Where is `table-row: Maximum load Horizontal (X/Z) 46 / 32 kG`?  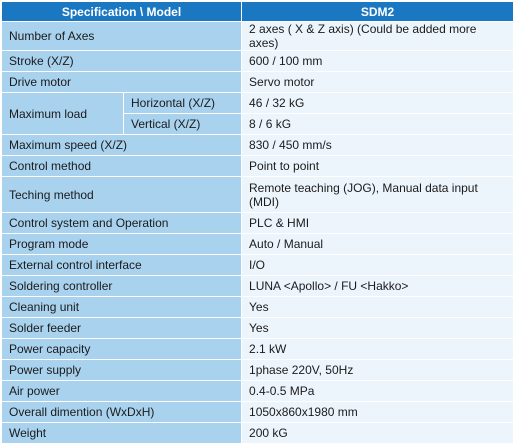 table-row: Maximum load Horizontal (X/Z) 46 / 32 kG is located at coordinates (258, 114).